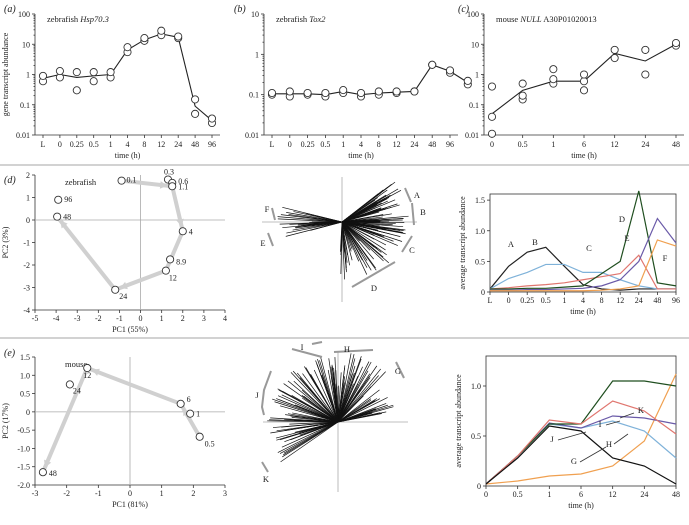 The height and width of the screenshot is (525, 689). I want to click on series-line-e_avg-J, so click(581, 432).